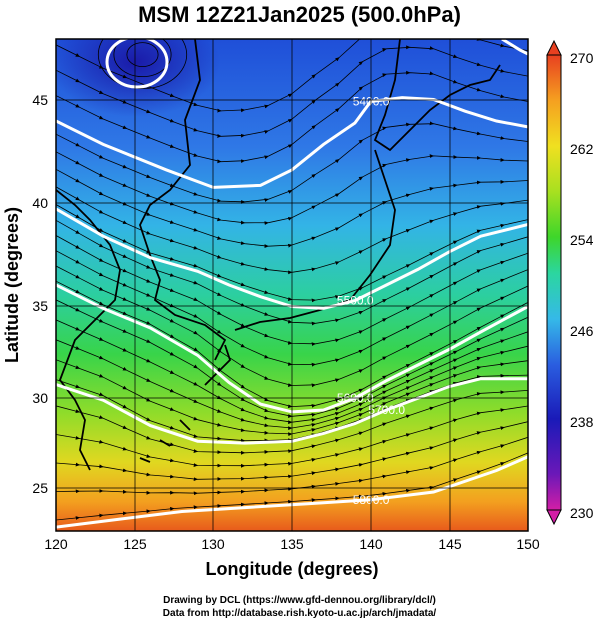  I want to click on contour-label: 5700.0, so click(386, 410).